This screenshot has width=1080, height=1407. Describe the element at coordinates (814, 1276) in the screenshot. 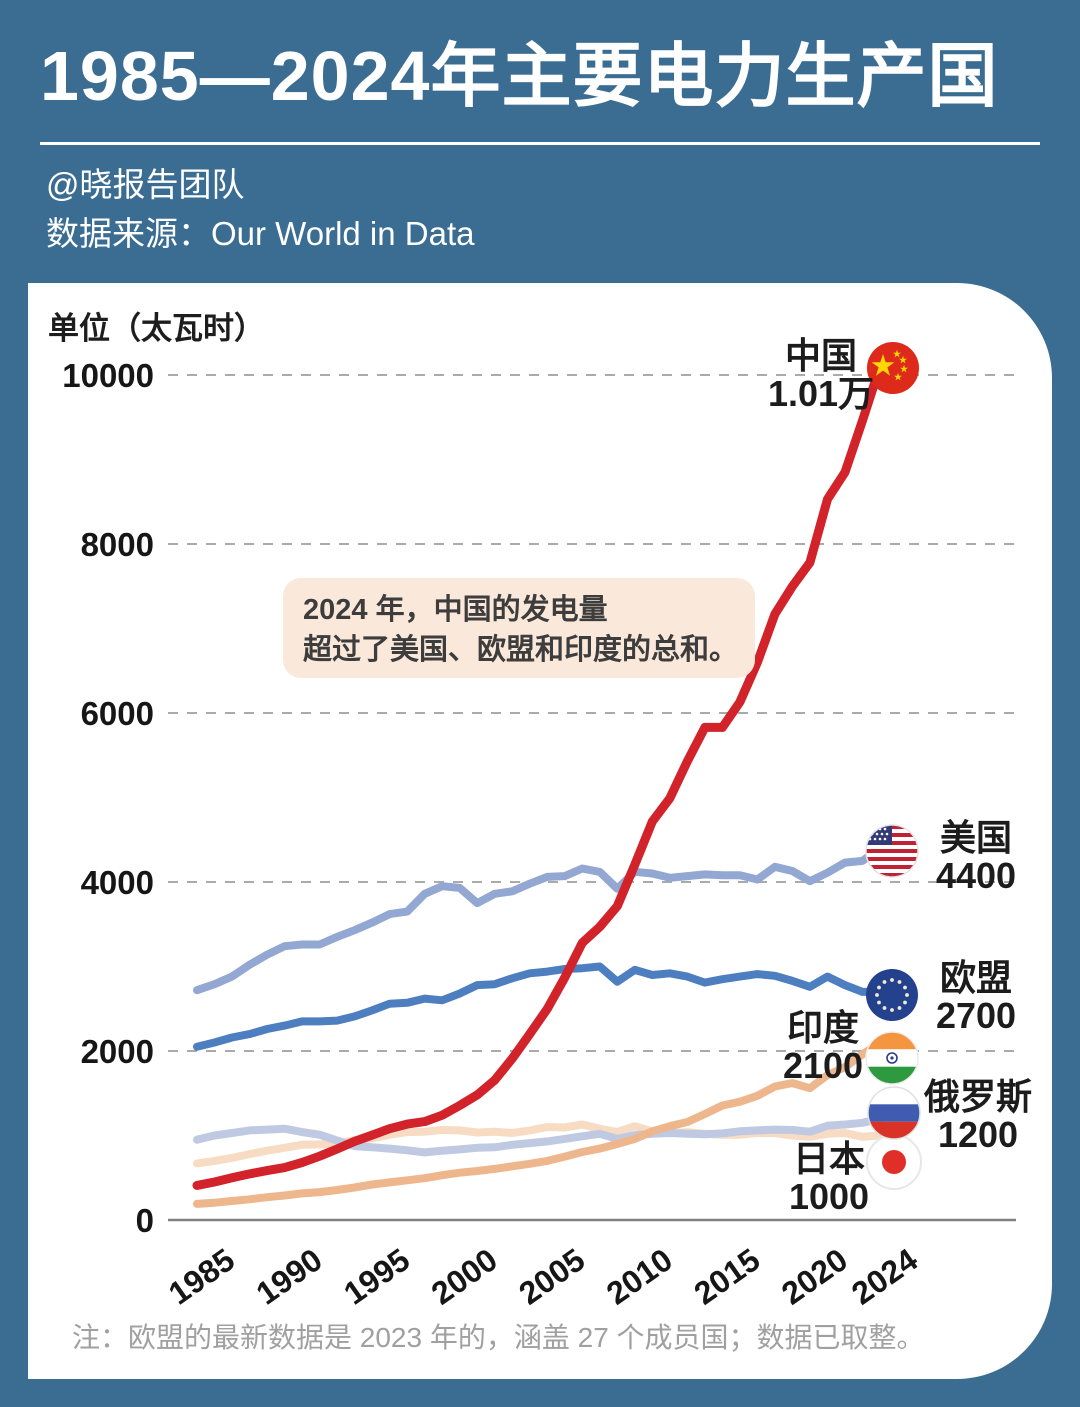

I see `svg-text: 2020` at that location.